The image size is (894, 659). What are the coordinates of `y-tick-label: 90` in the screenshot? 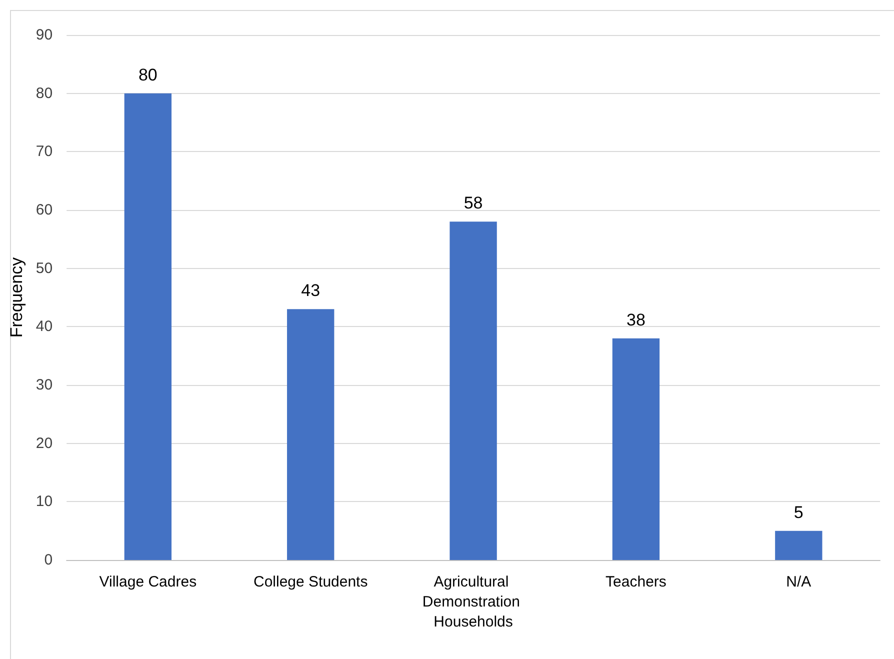 It's located at (44, 35).